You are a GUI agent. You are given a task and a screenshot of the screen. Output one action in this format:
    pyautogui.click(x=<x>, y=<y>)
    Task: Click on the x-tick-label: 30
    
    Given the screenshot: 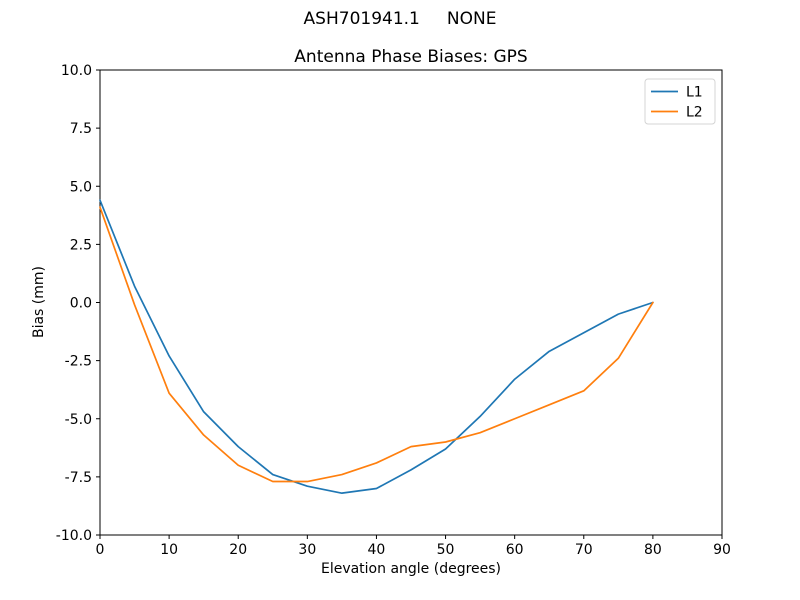 What is the action you would take?
    pyautogui.click(x=307, y=550)
    